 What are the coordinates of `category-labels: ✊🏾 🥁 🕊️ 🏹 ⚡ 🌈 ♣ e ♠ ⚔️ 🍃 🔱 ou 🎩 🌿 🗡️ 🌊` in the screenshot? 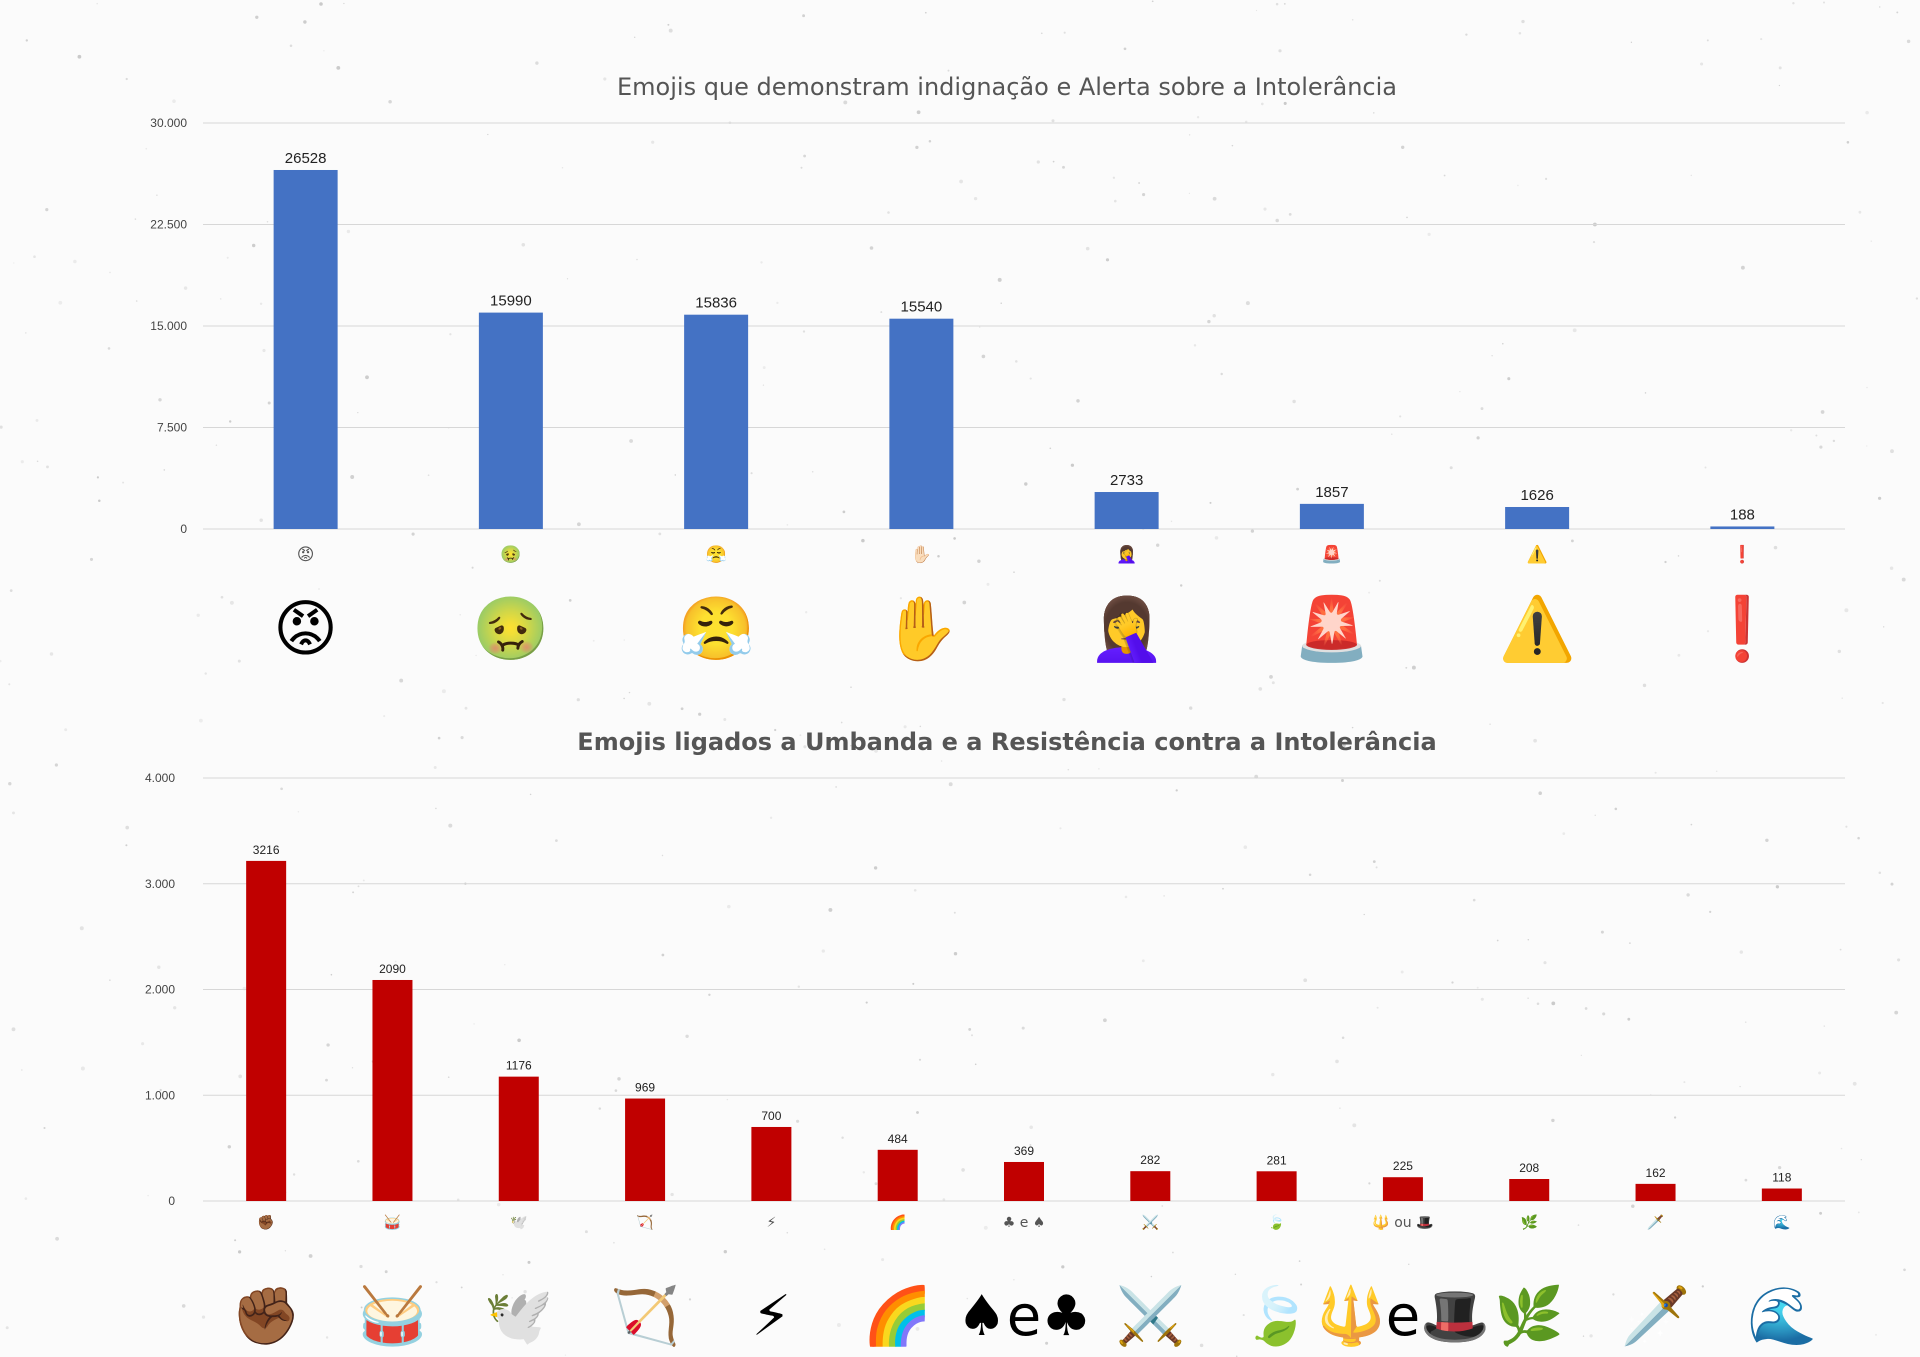 It's located at (1023, 1222).